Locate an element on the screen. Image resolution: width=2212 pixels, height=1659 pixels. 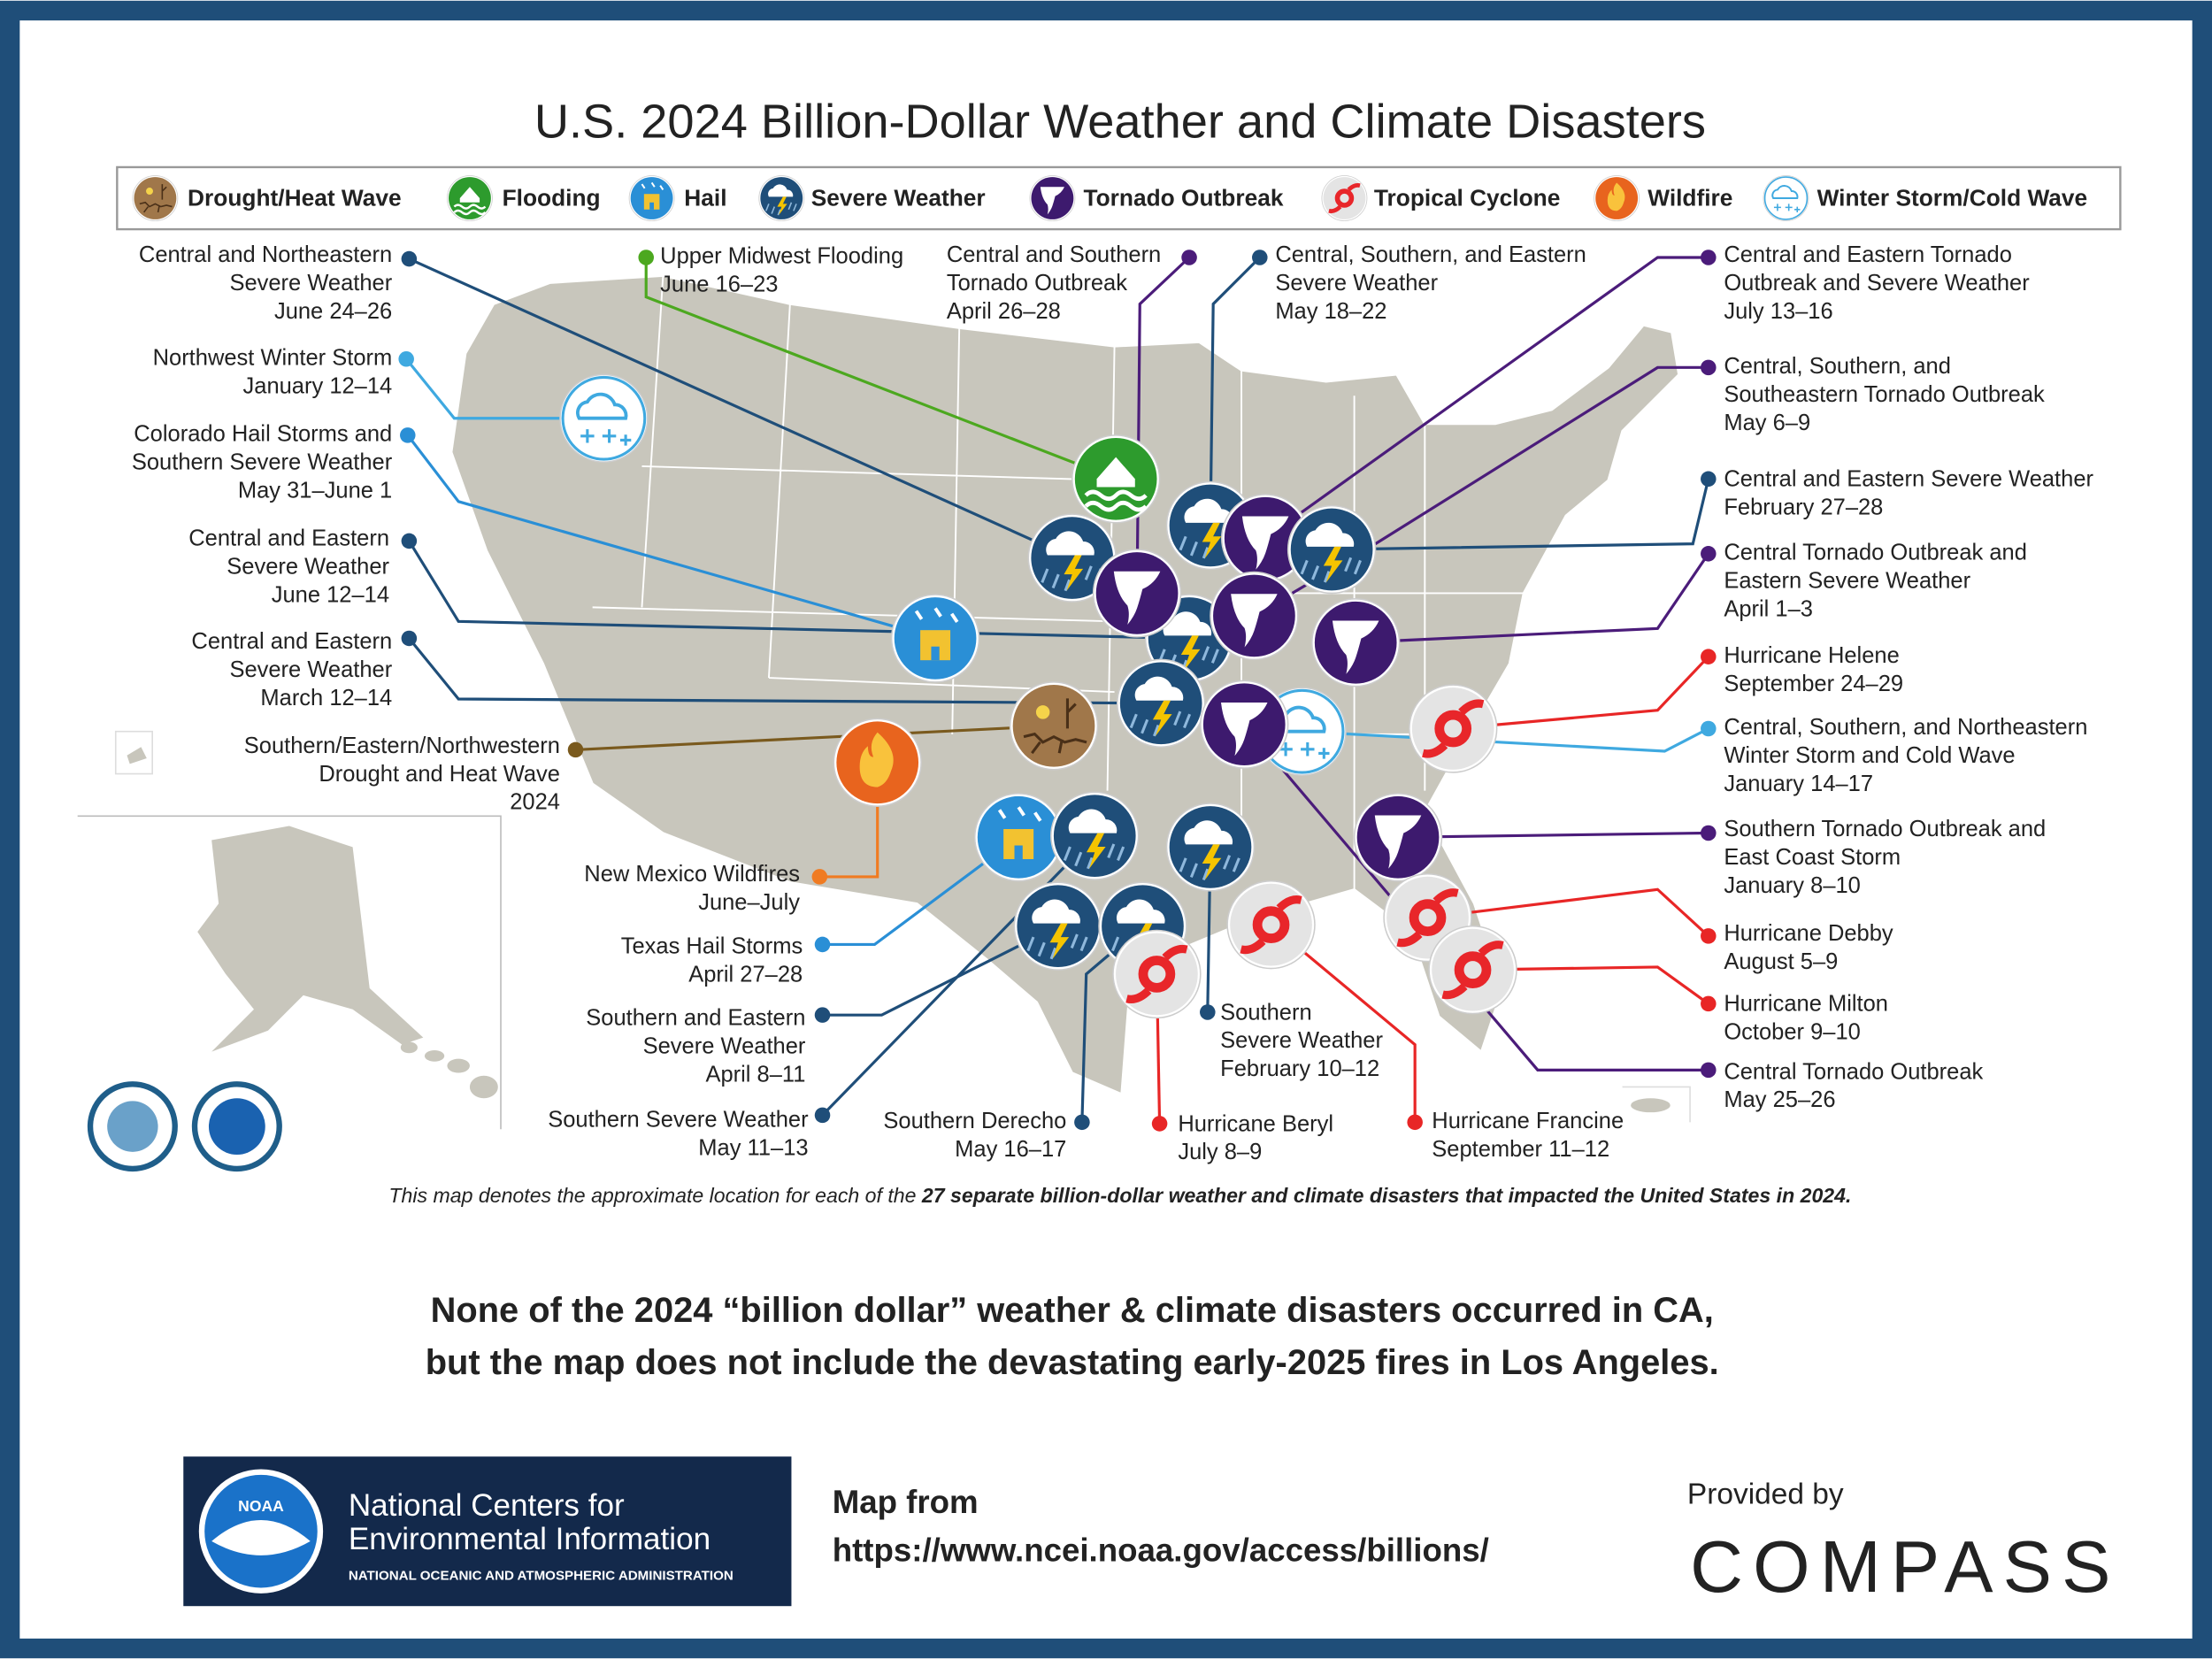
event-label: Central Tornado Outbreak is located at coordinates (1854, 1071).